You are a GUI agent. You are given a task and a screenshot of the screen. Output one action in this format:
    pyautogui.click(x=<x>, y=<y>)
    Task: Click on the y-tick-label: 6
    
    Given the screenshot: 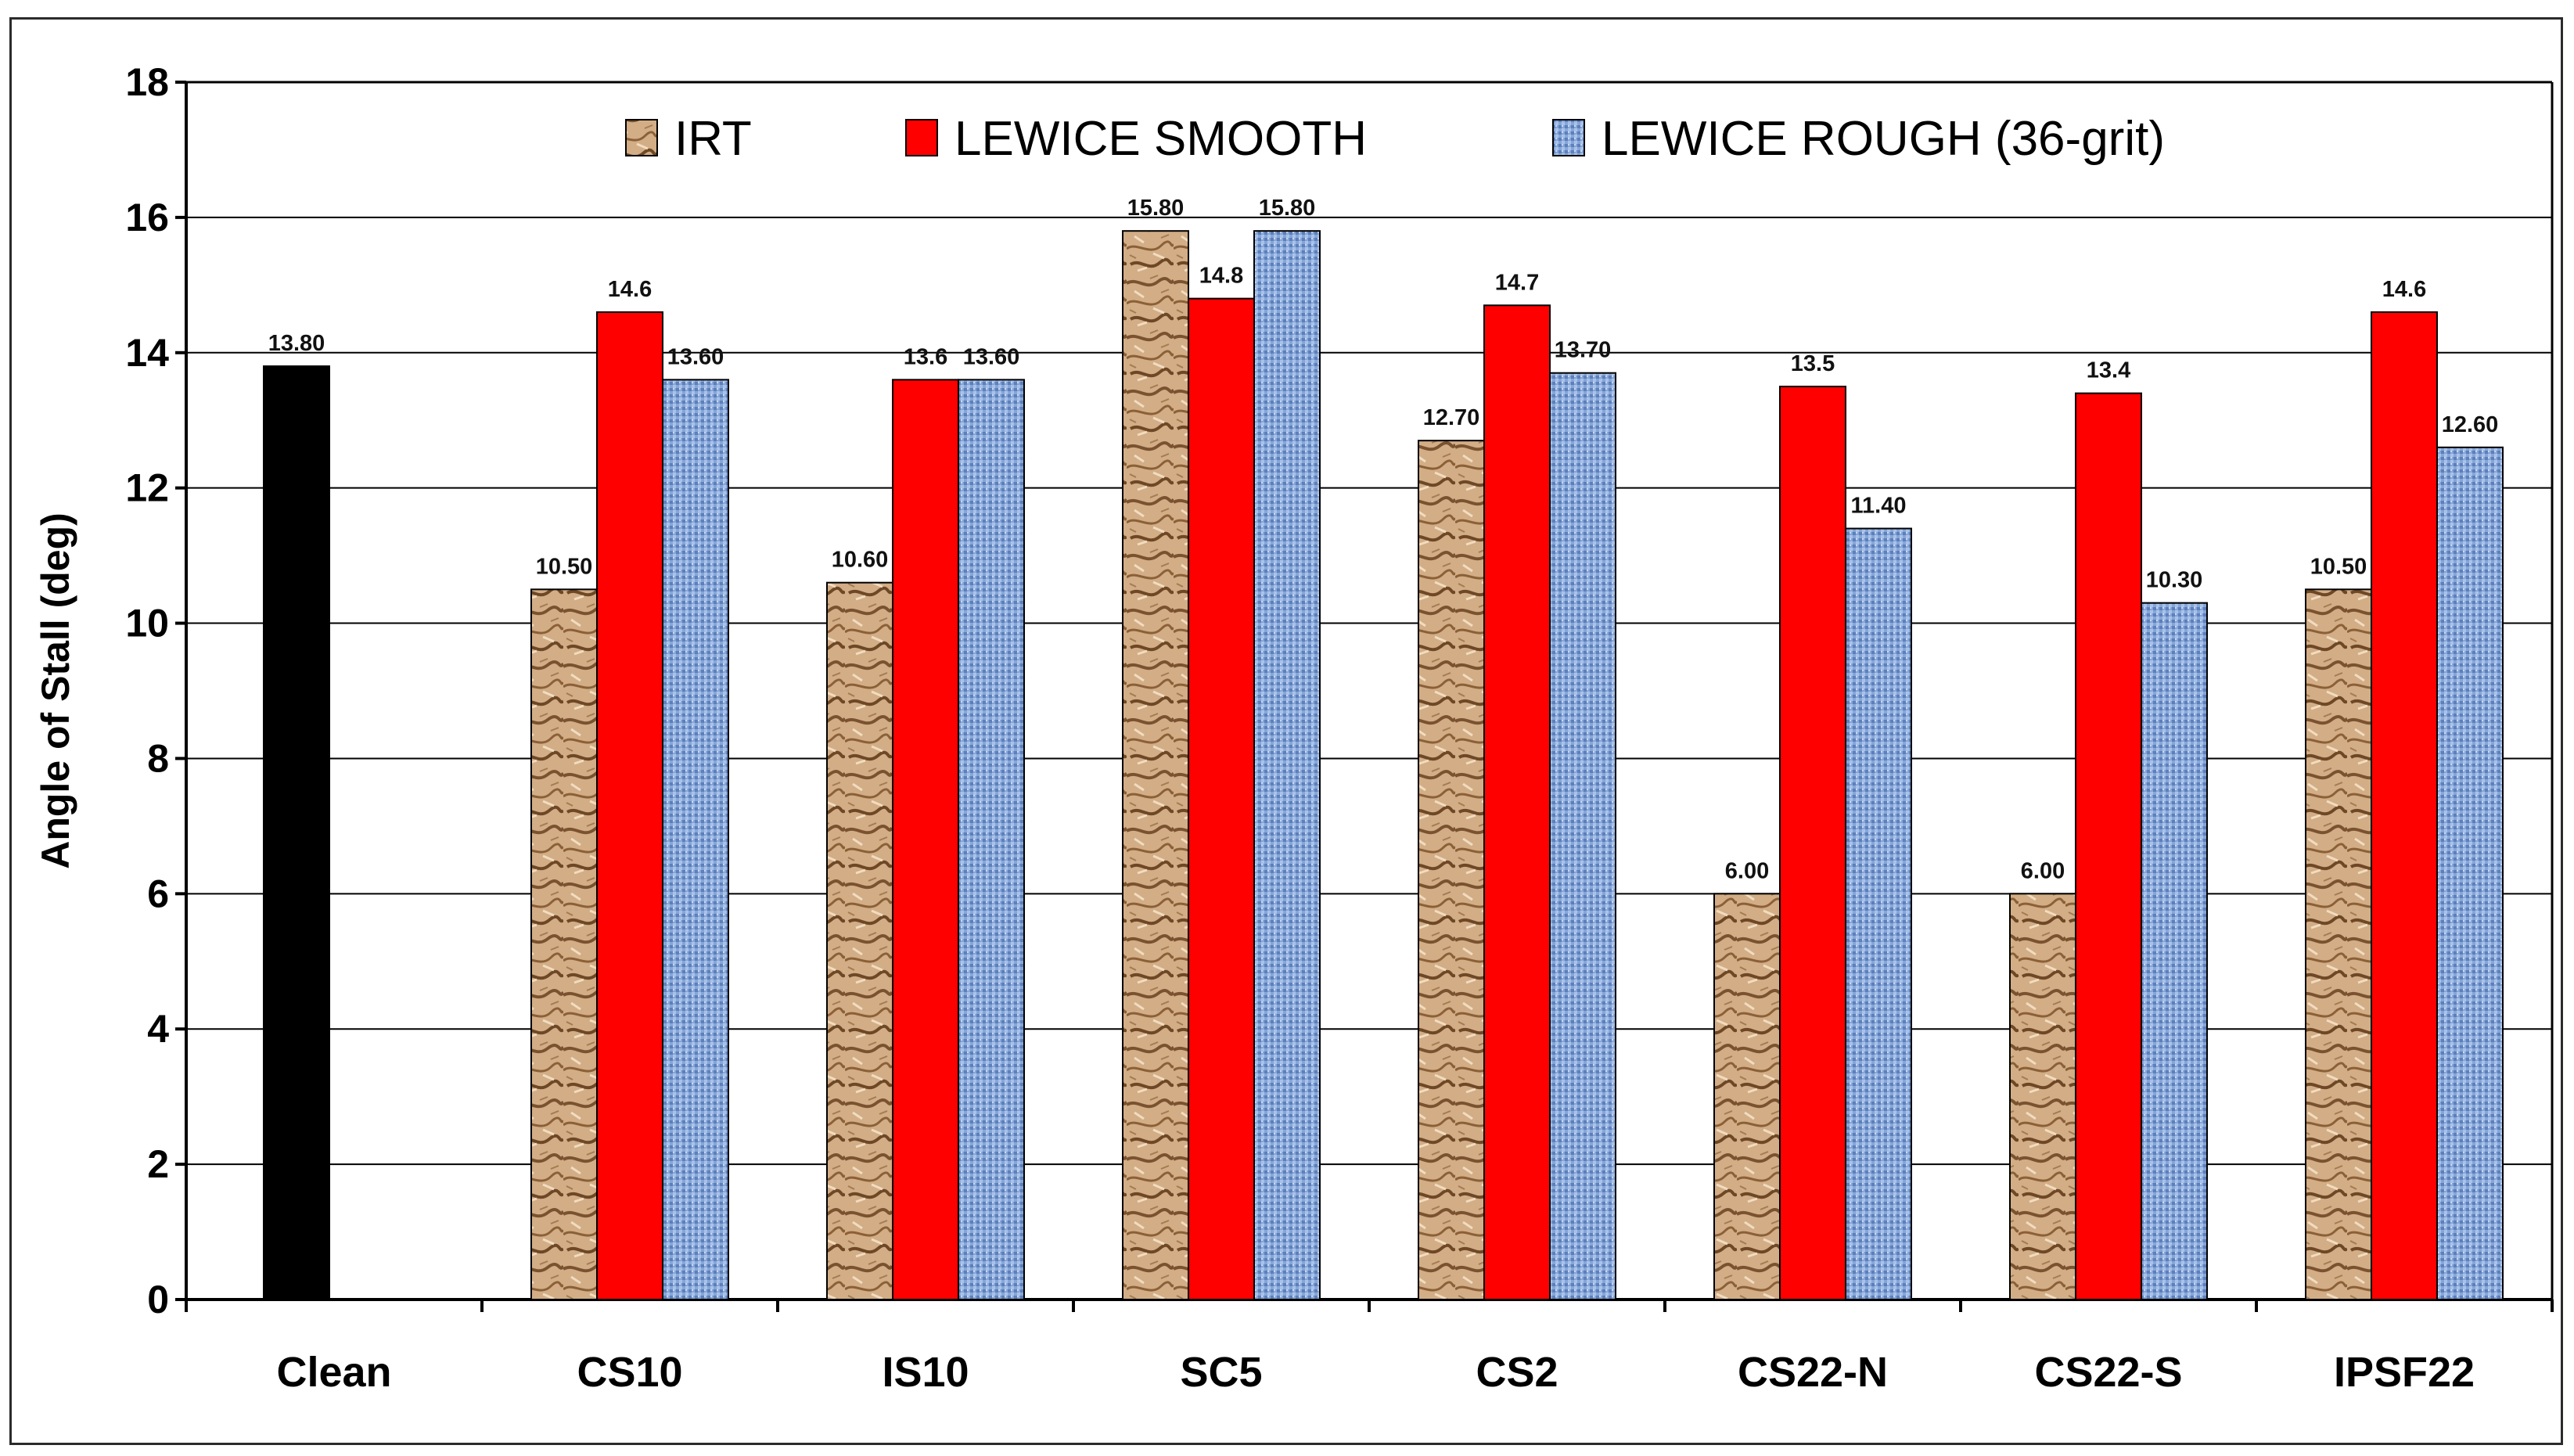 What is the action you would take?
    pyautogui.click(x=158, y=893)
    